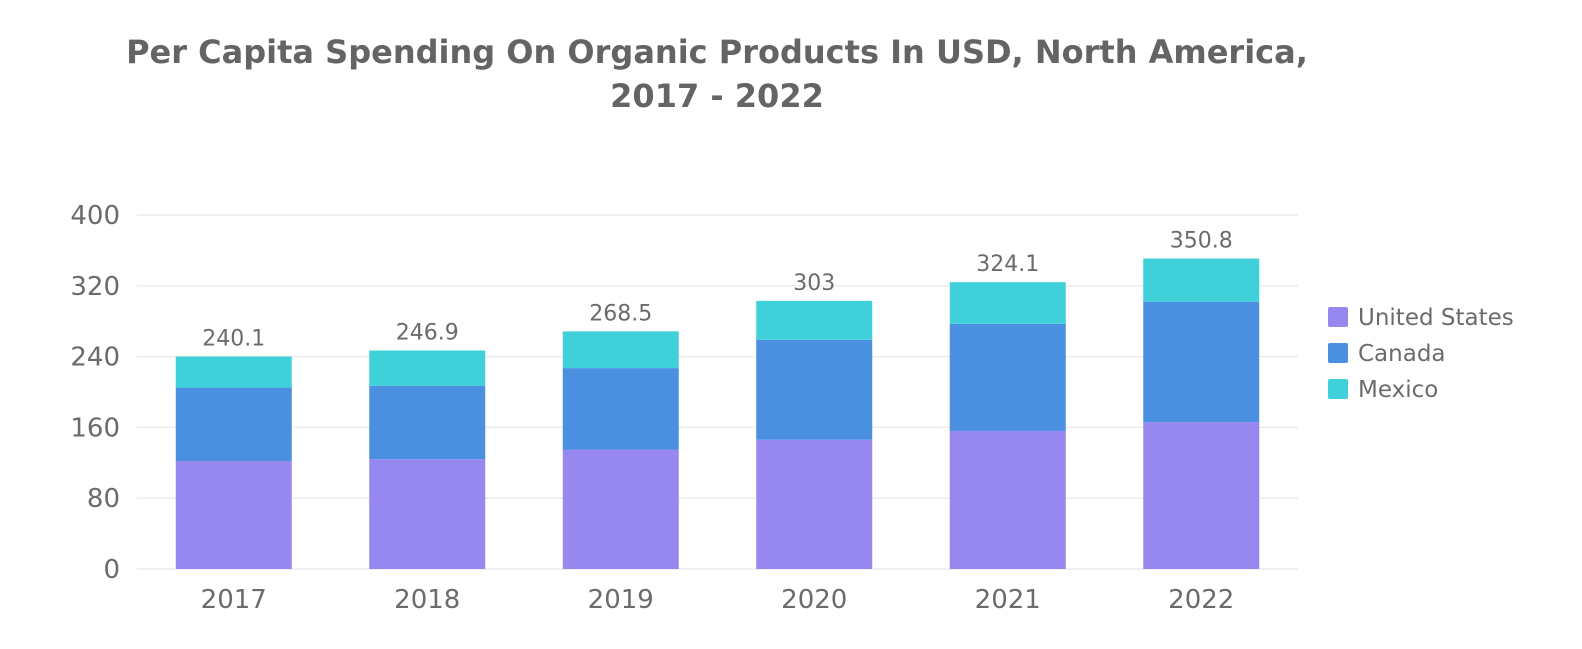 This screenshot has height=649, width=1582. I want to click on bar-total-label: 324.1, so click(1007, 264).